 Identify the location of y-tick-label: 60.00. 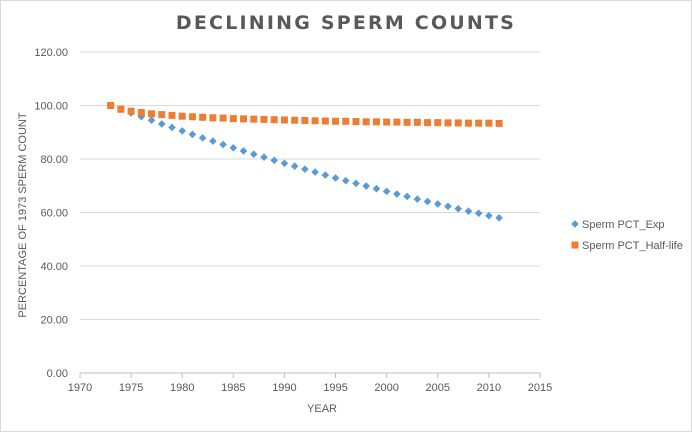
(54, 214).